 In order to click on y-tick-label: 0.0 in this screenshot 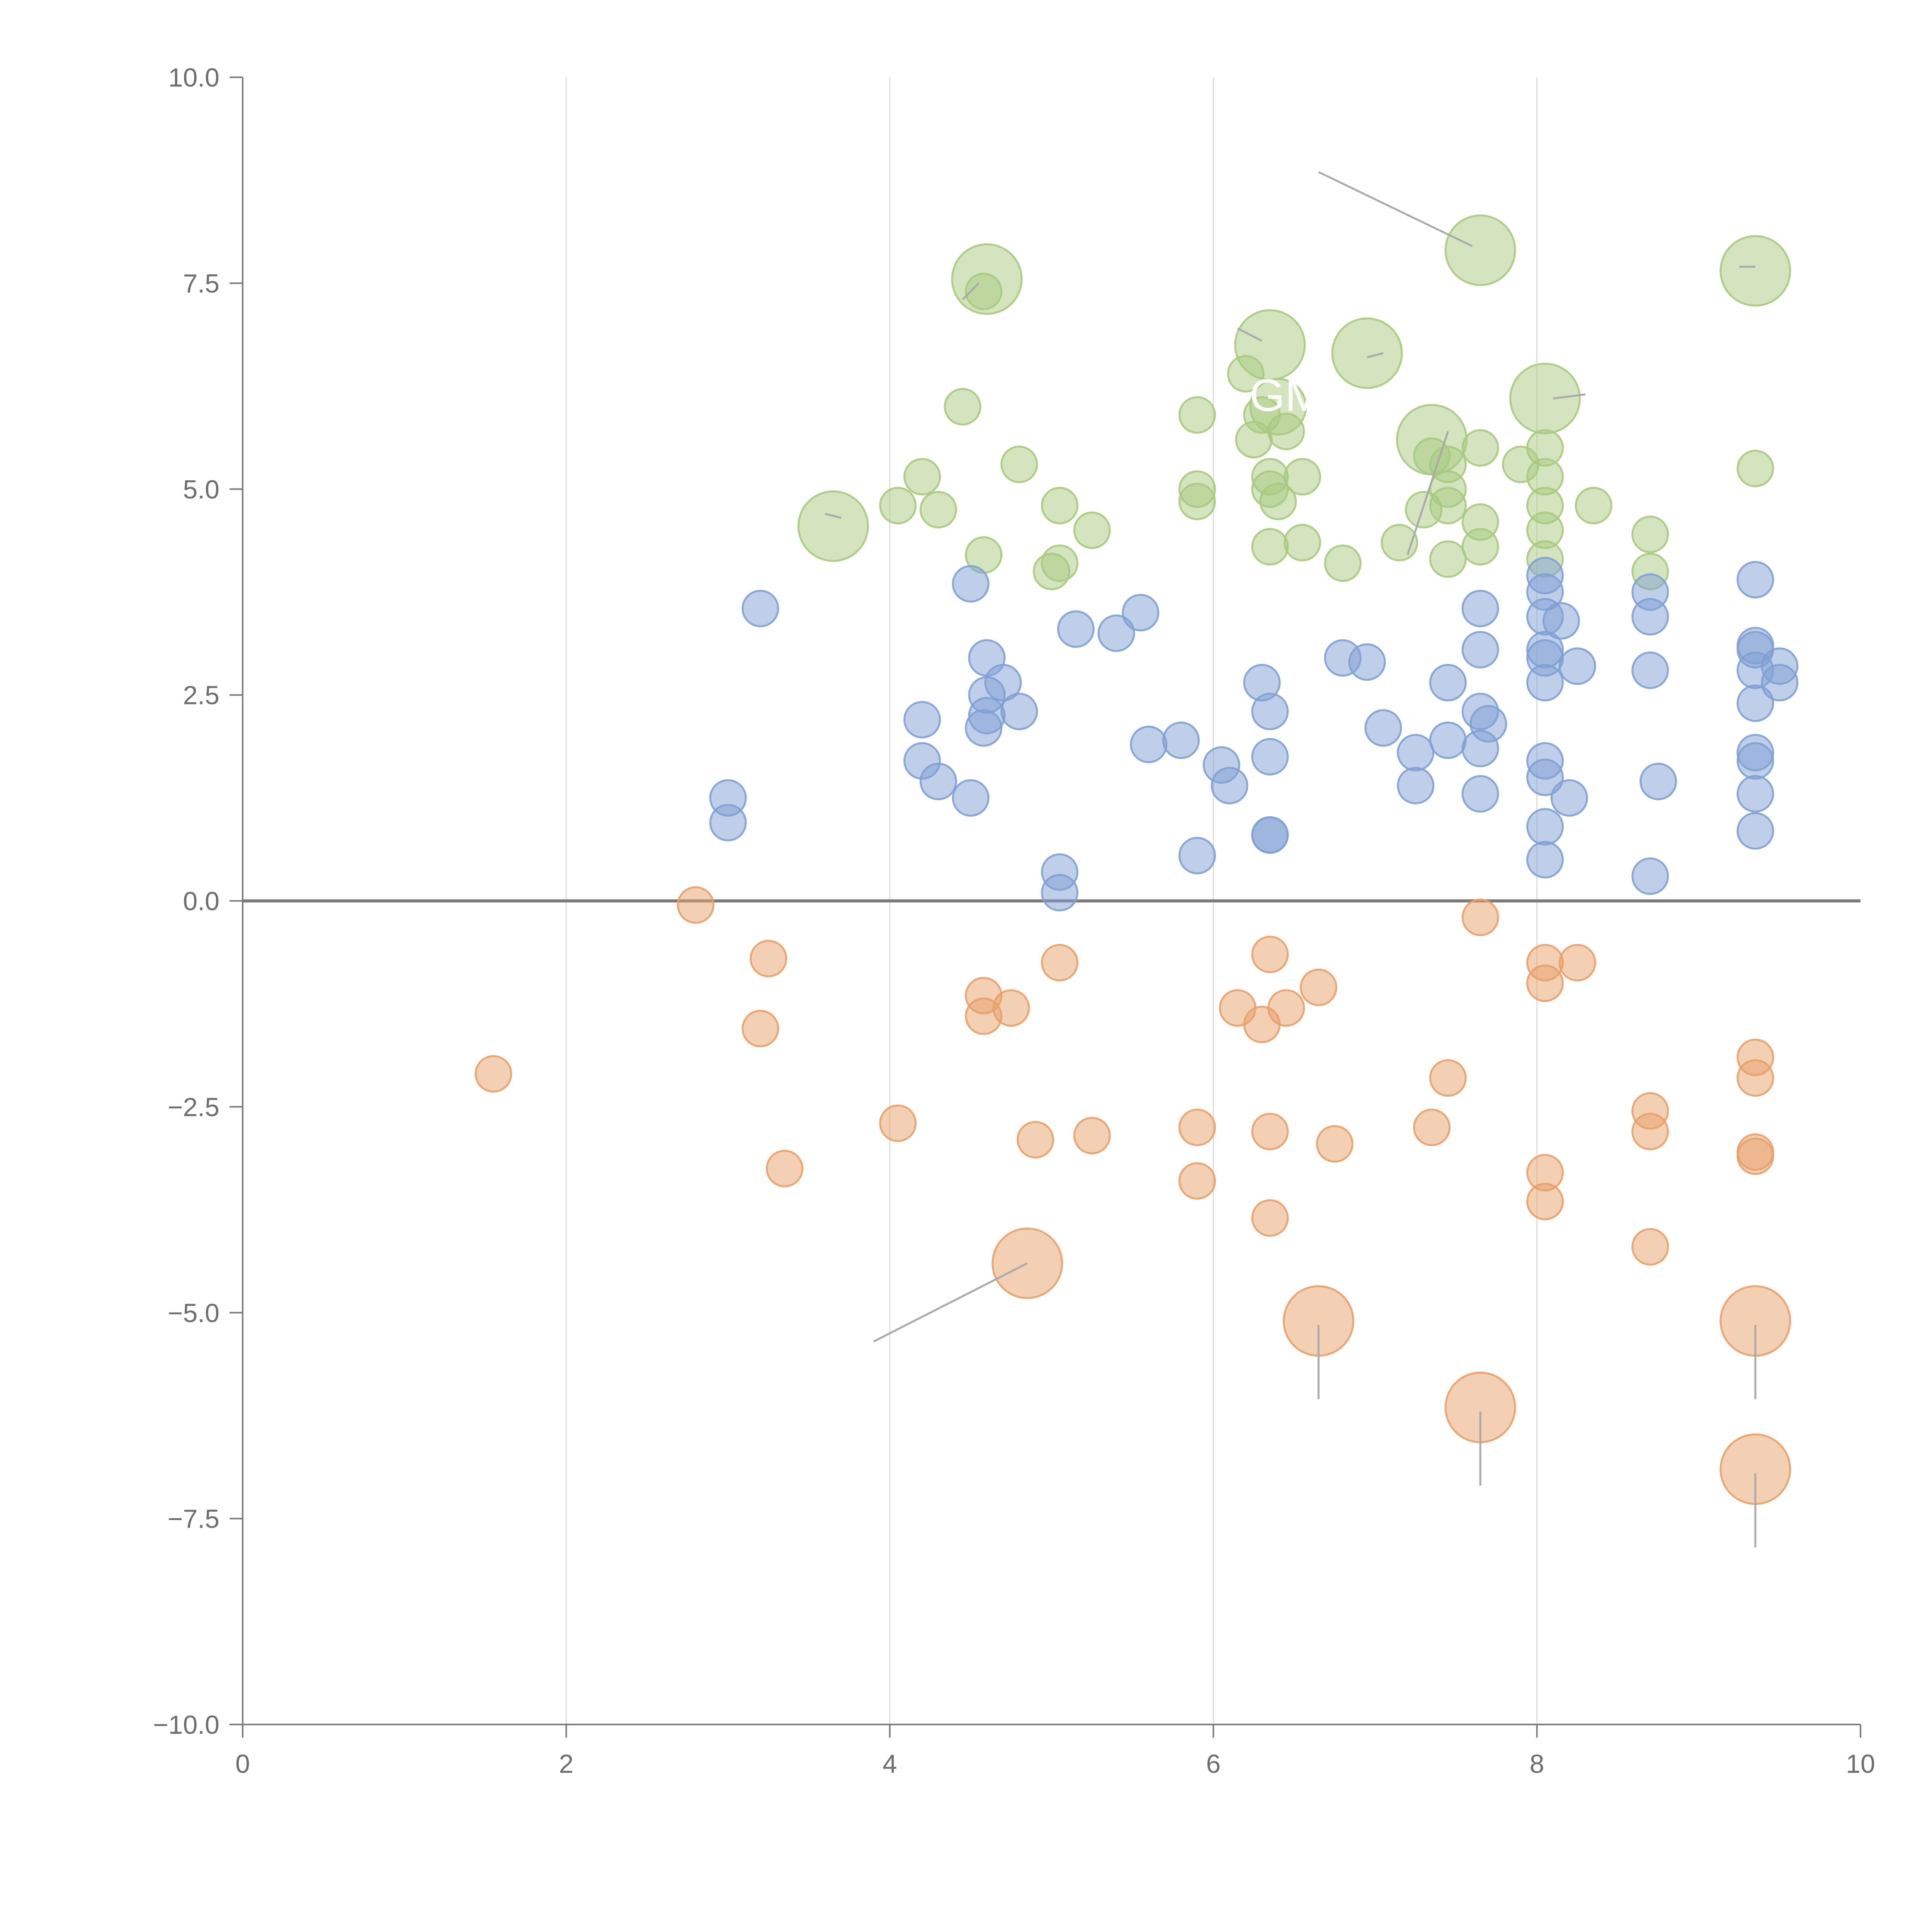, I will do `click(201, 901)`.